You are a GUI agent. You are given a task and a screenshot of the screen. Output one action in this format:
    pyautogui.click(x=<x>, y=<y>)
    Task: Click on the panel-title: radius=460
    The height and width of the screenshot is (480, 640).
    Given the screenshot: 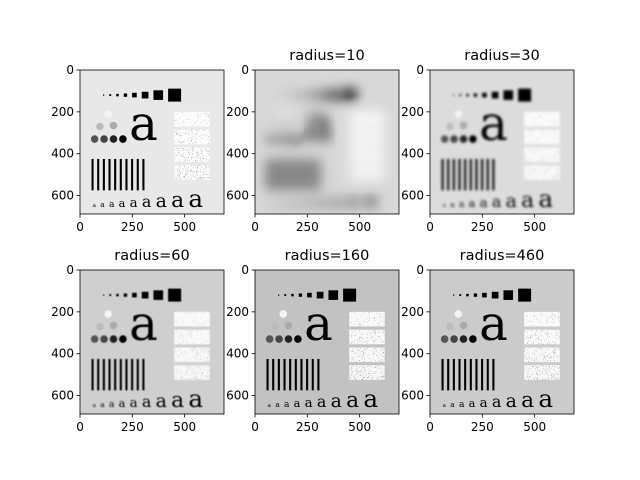 What is the action you would take?
    pyautogui.click(x=502, y=256)
    